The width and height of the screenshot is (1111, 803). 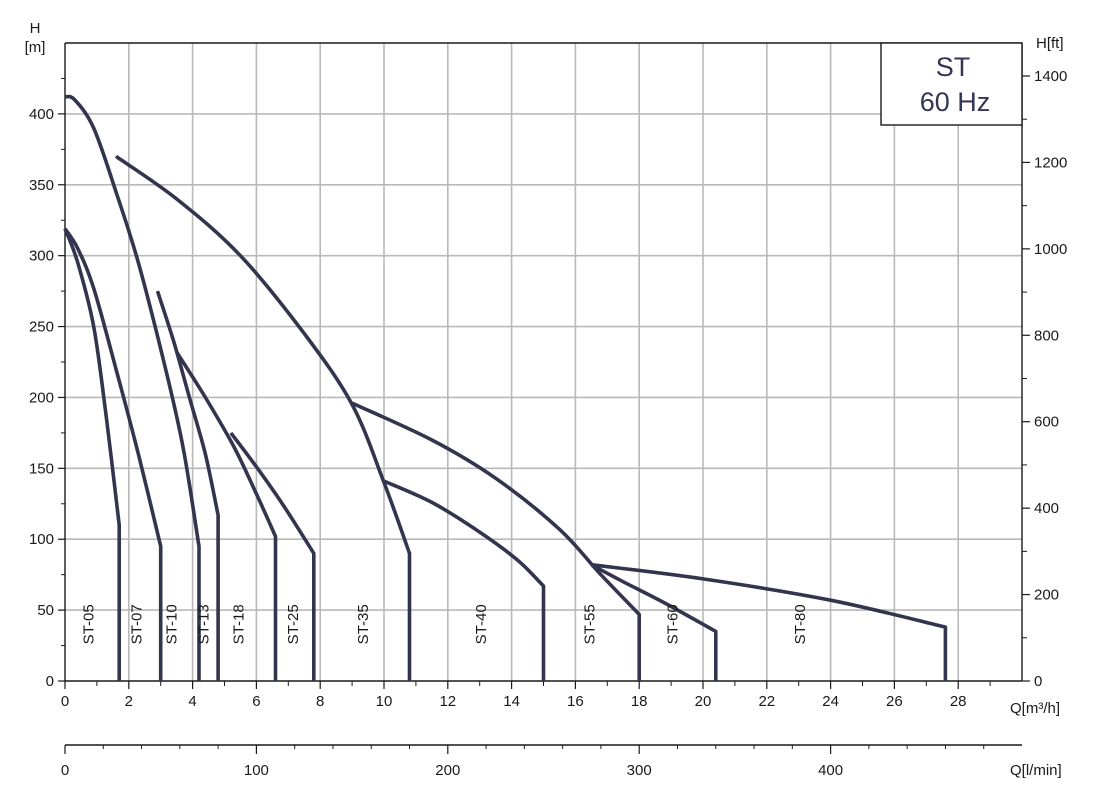 I want to click on right-axis-tick-label: 1400, so click(x=1050, y=76).